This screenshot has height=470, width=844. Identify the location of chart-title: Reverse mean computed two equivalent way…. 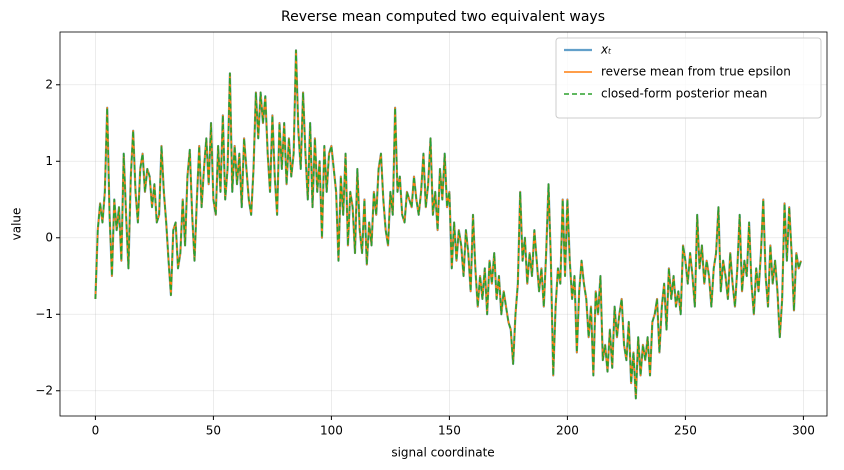
(443, 17).